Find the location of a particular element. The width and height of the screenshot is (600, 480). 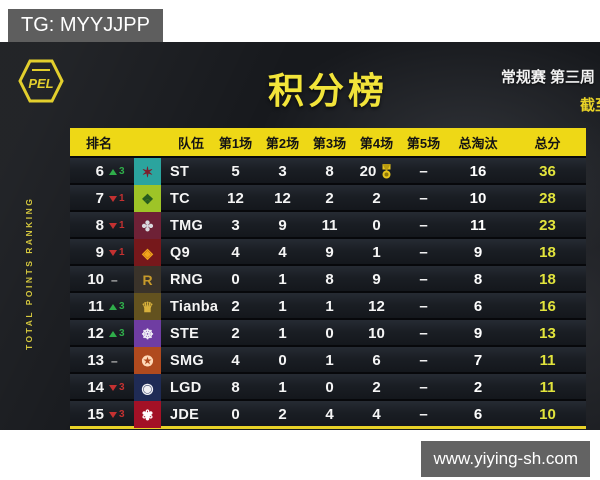

match-1-score: 5 is located at coordinates (235, 171).